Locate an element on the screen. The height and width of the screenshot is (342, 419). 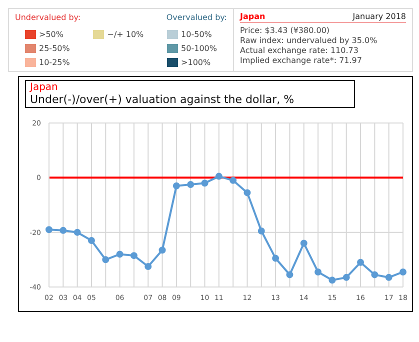
text: Overvalued by: is located at coordinates (196, 17).